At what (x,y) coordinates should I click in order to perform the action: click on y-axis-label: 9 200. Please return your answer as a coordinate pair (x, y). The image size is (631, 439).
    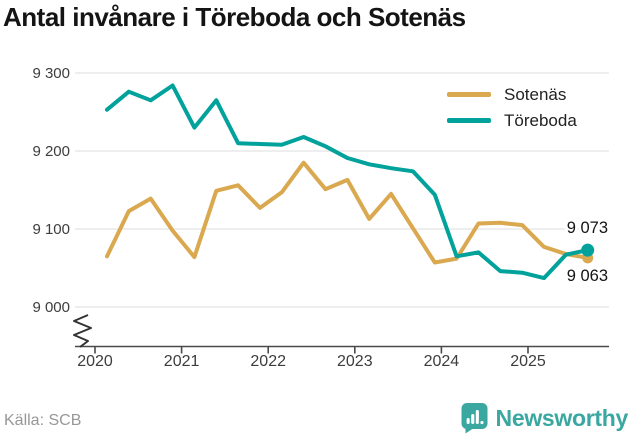
    Looking at the image, I should click on (51, 151).